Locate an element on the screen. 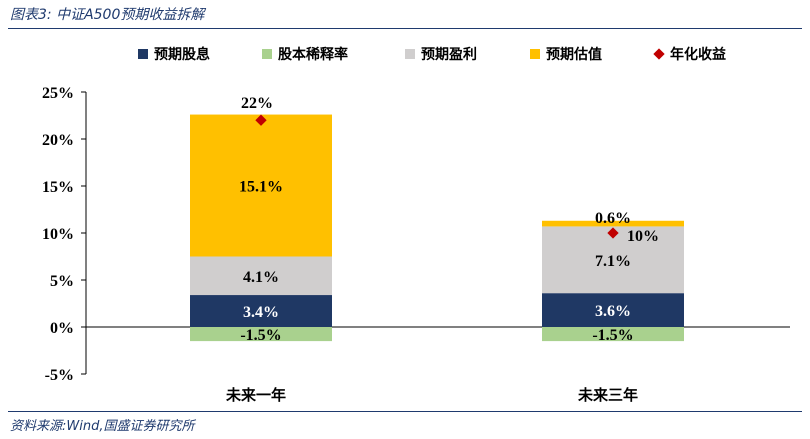 This screenshot has height=439, width=810. title-divider is located at coordinates (405, 28).